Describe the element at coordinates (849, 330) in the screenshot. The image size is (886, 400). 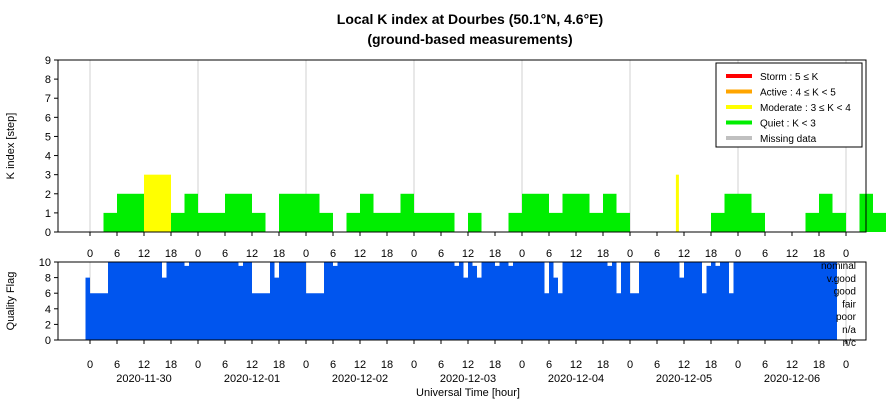
I see `quality-level-label: n/a` at that location.